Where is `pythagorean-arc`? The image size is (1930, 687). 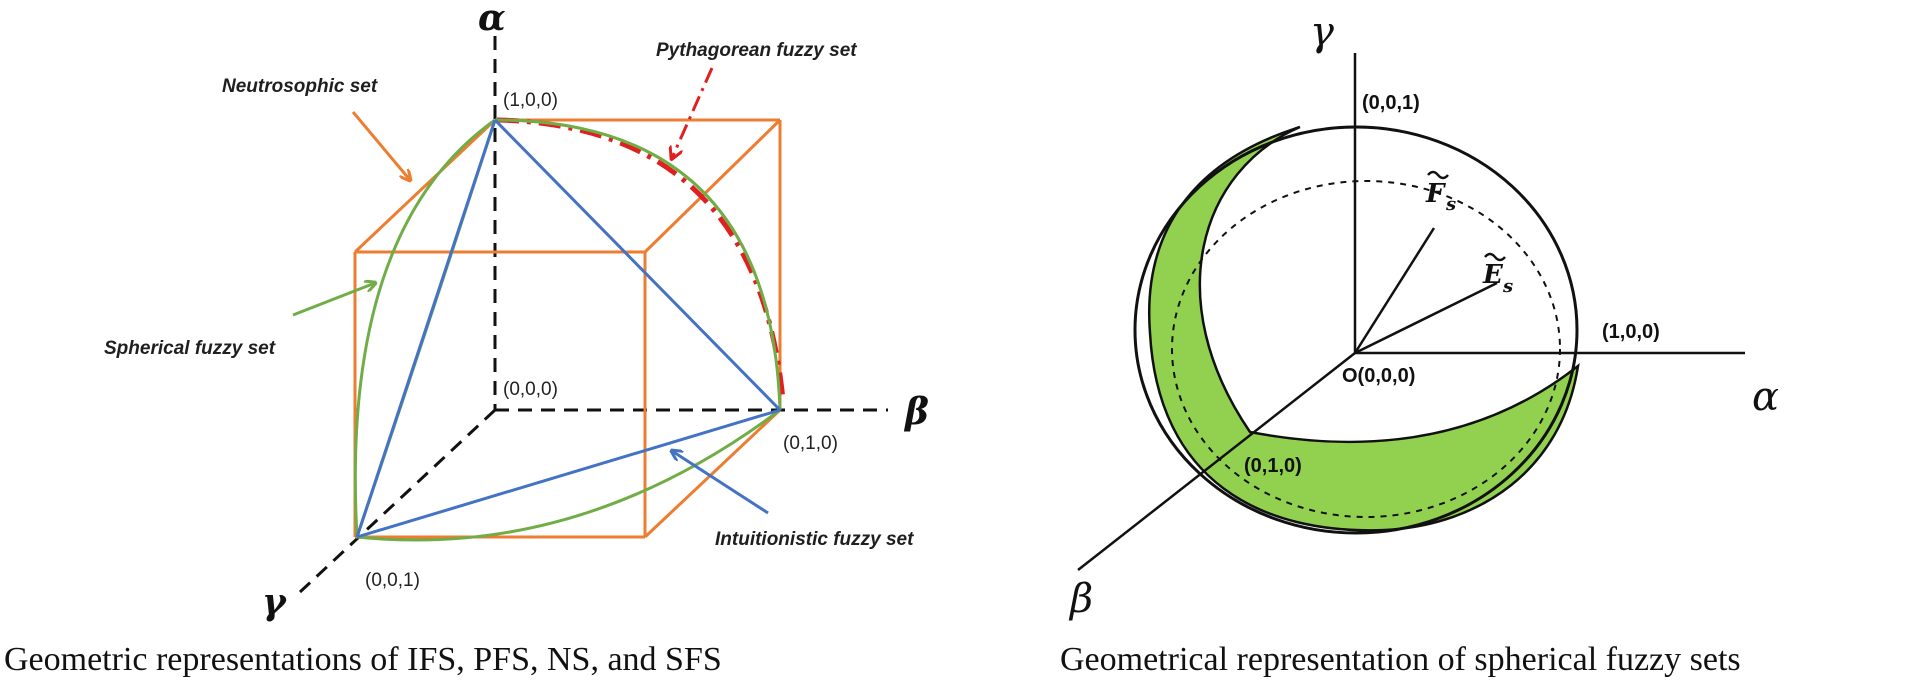 pythagorean-arc is located at coordinates (641, 259).